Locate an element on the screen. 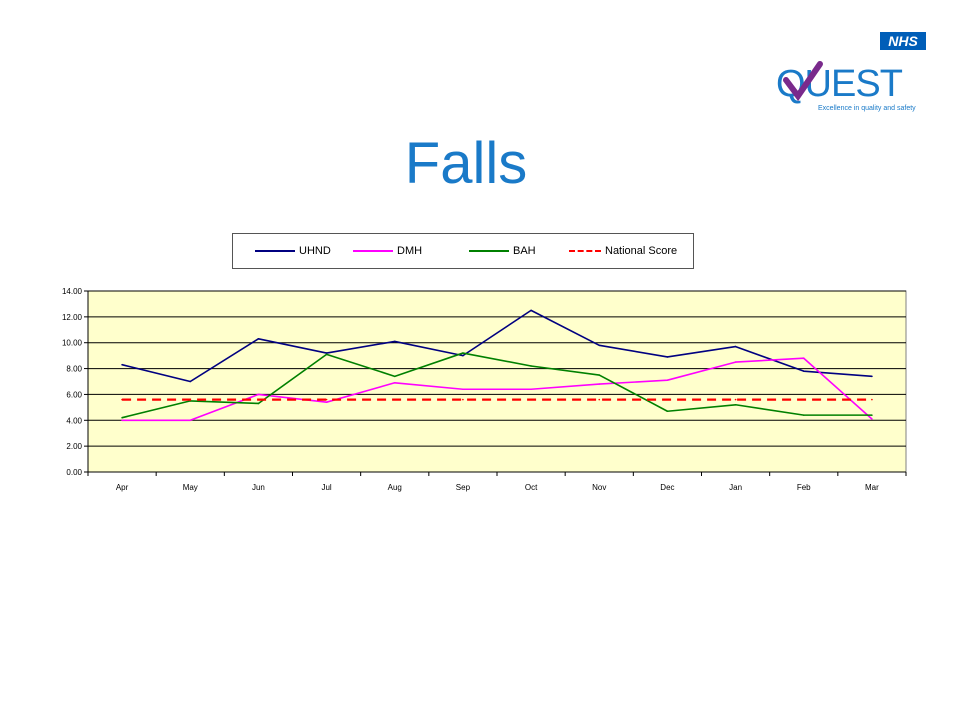  x-tick-label-sep: Sep is located at coordinates (463, 487).